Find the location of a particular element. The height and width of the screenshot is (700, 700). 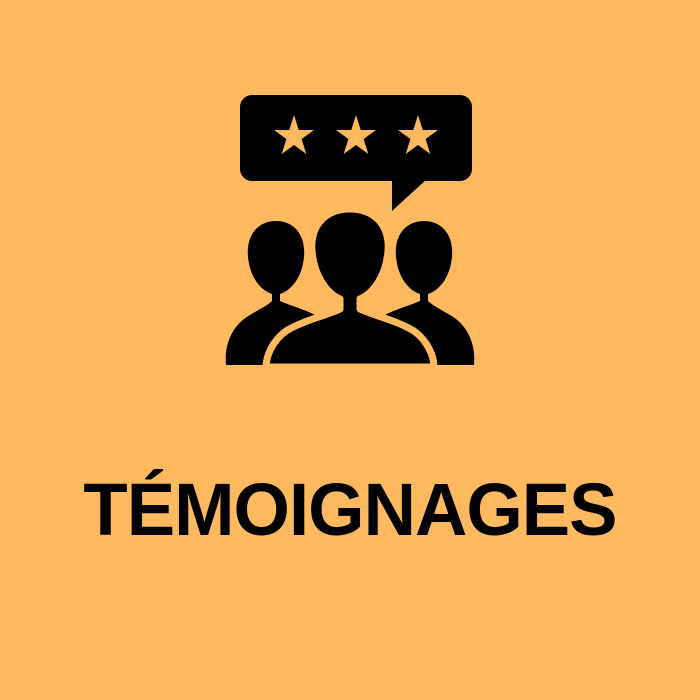

testimonials-icon-svg is located at coordinates (350, 231).